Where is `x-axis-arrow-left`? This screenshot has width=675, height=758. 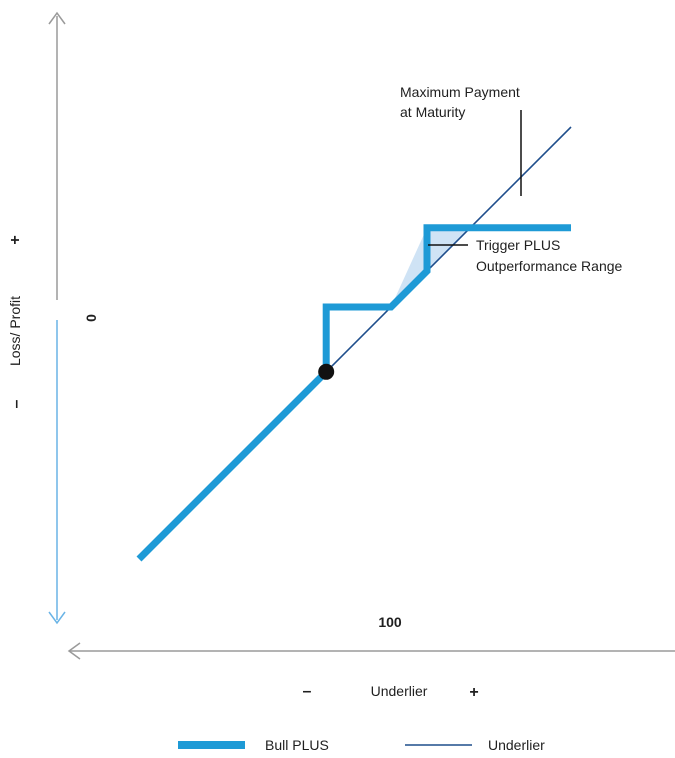 x-axis-arrow-left is located at coordinates (74, 651).